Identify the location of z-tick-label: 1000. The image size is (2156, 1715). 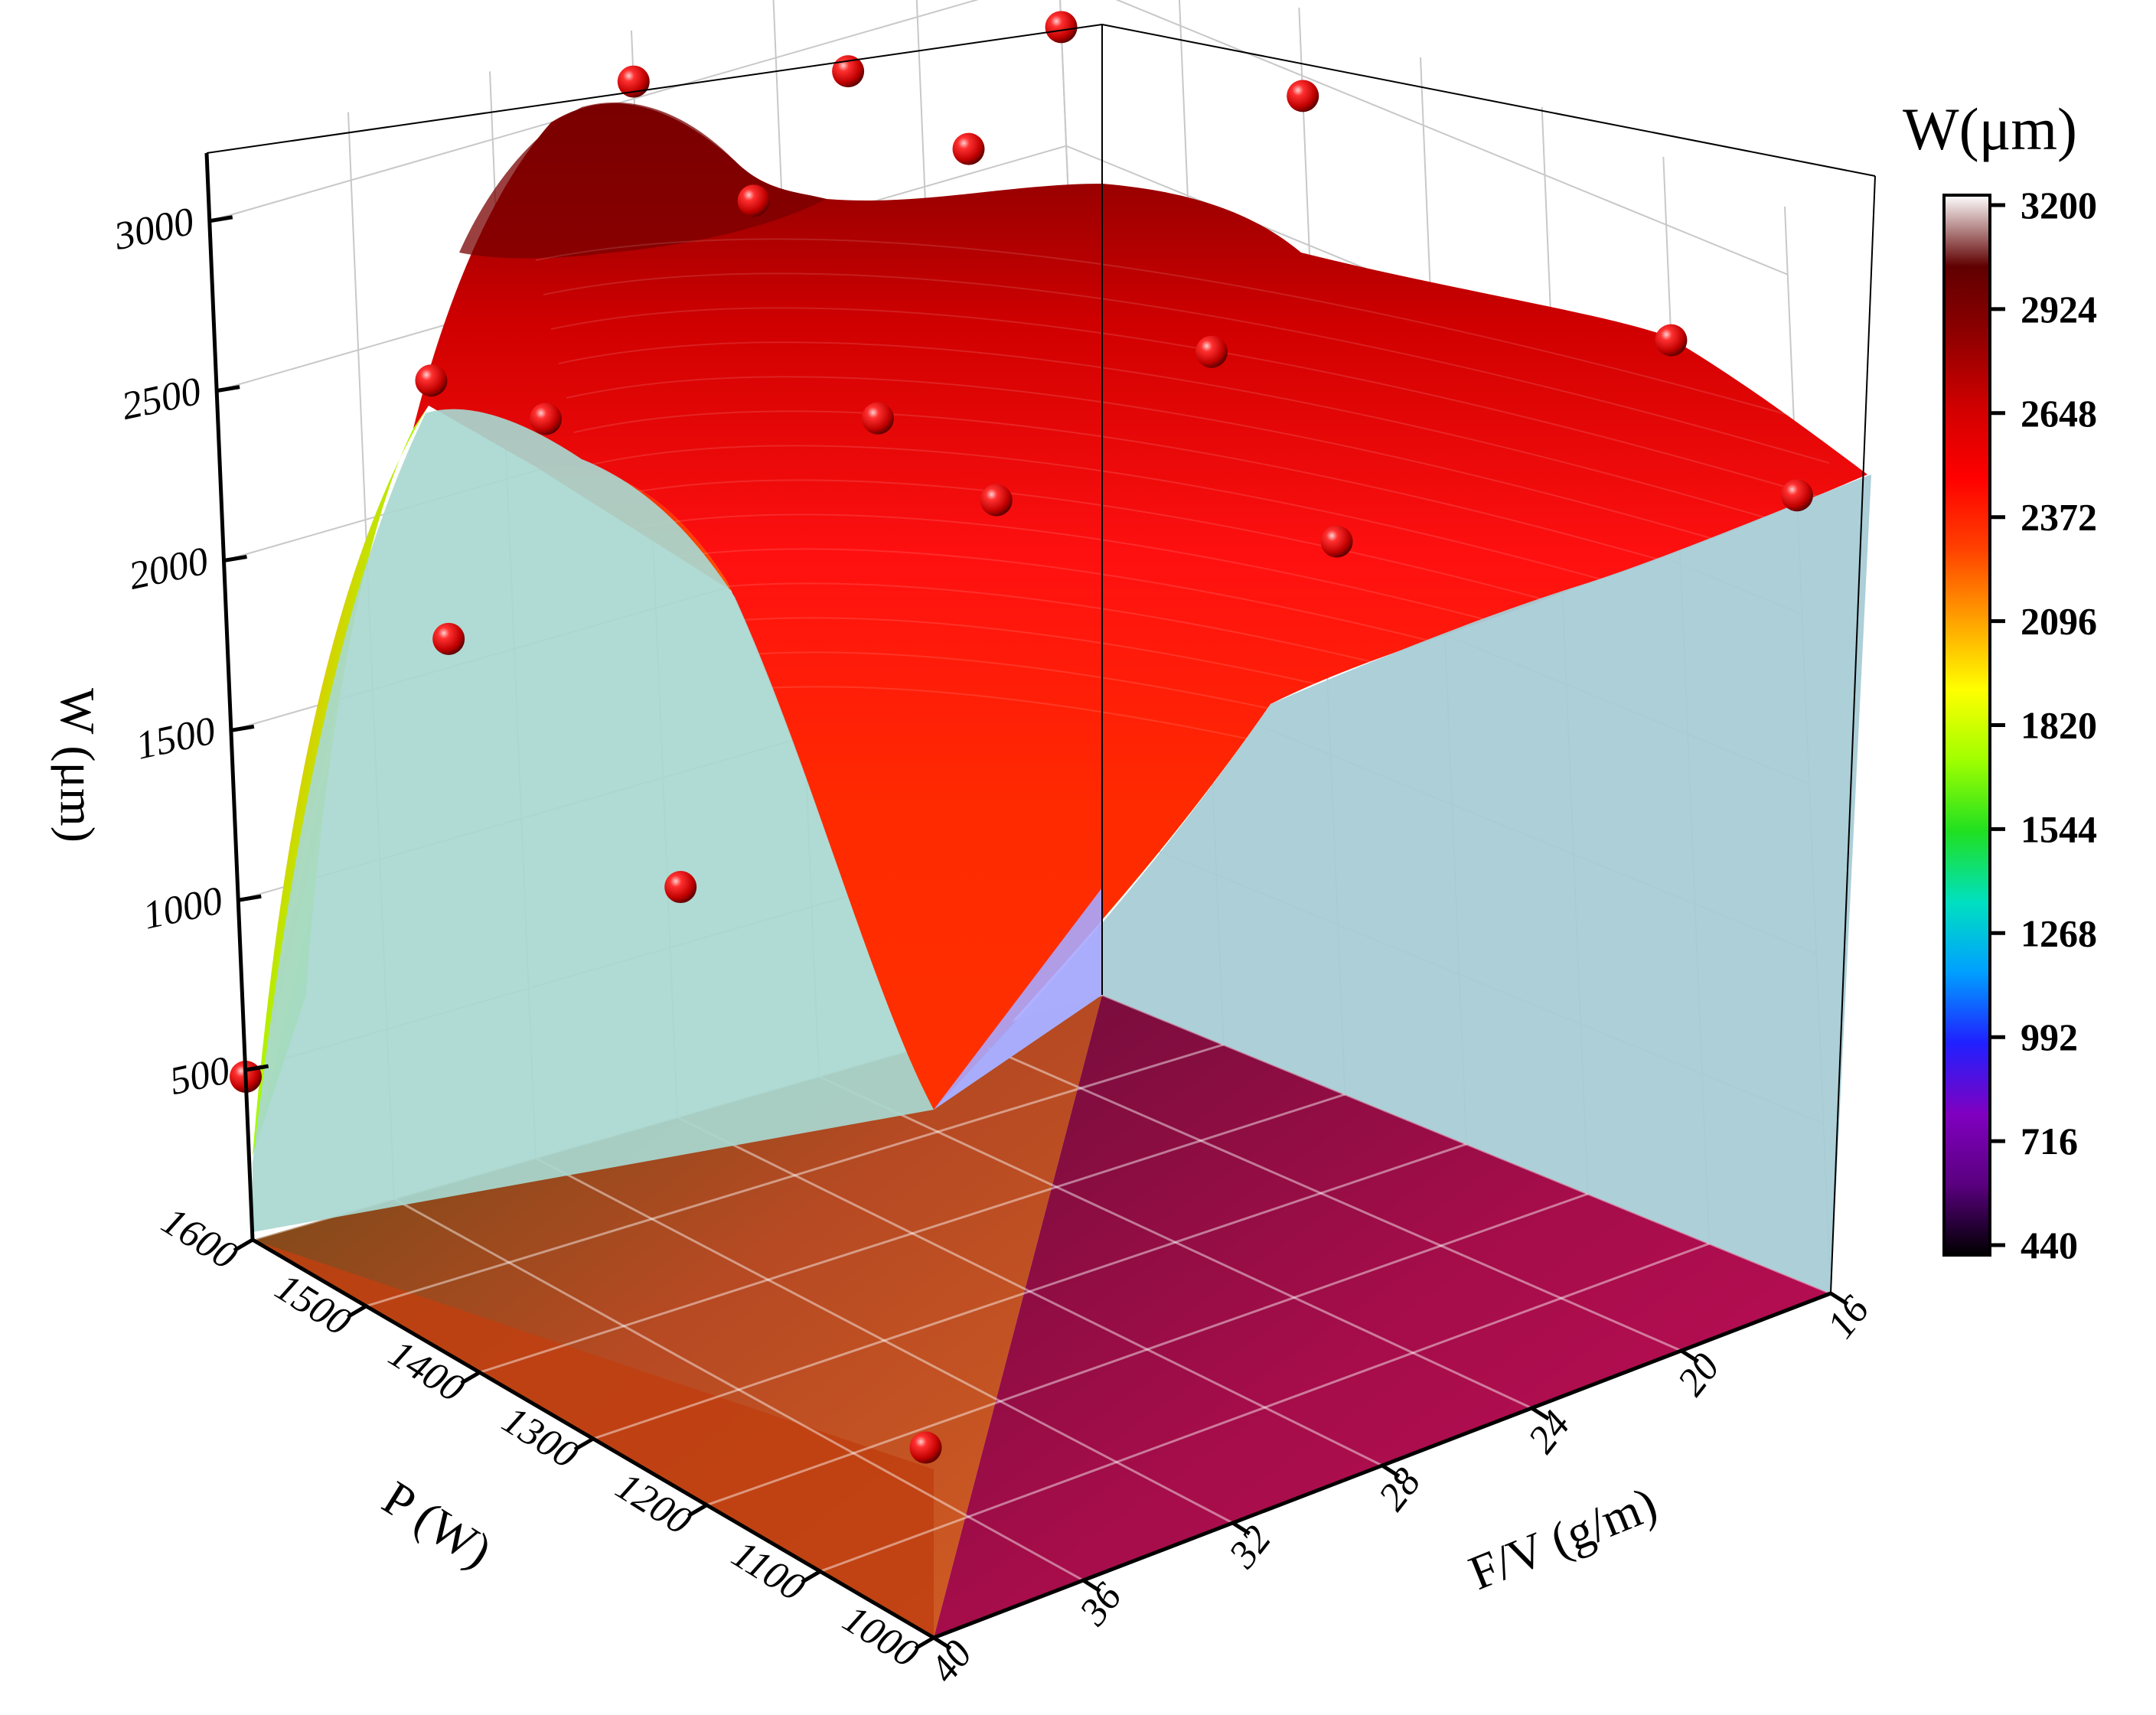
(183, 908).